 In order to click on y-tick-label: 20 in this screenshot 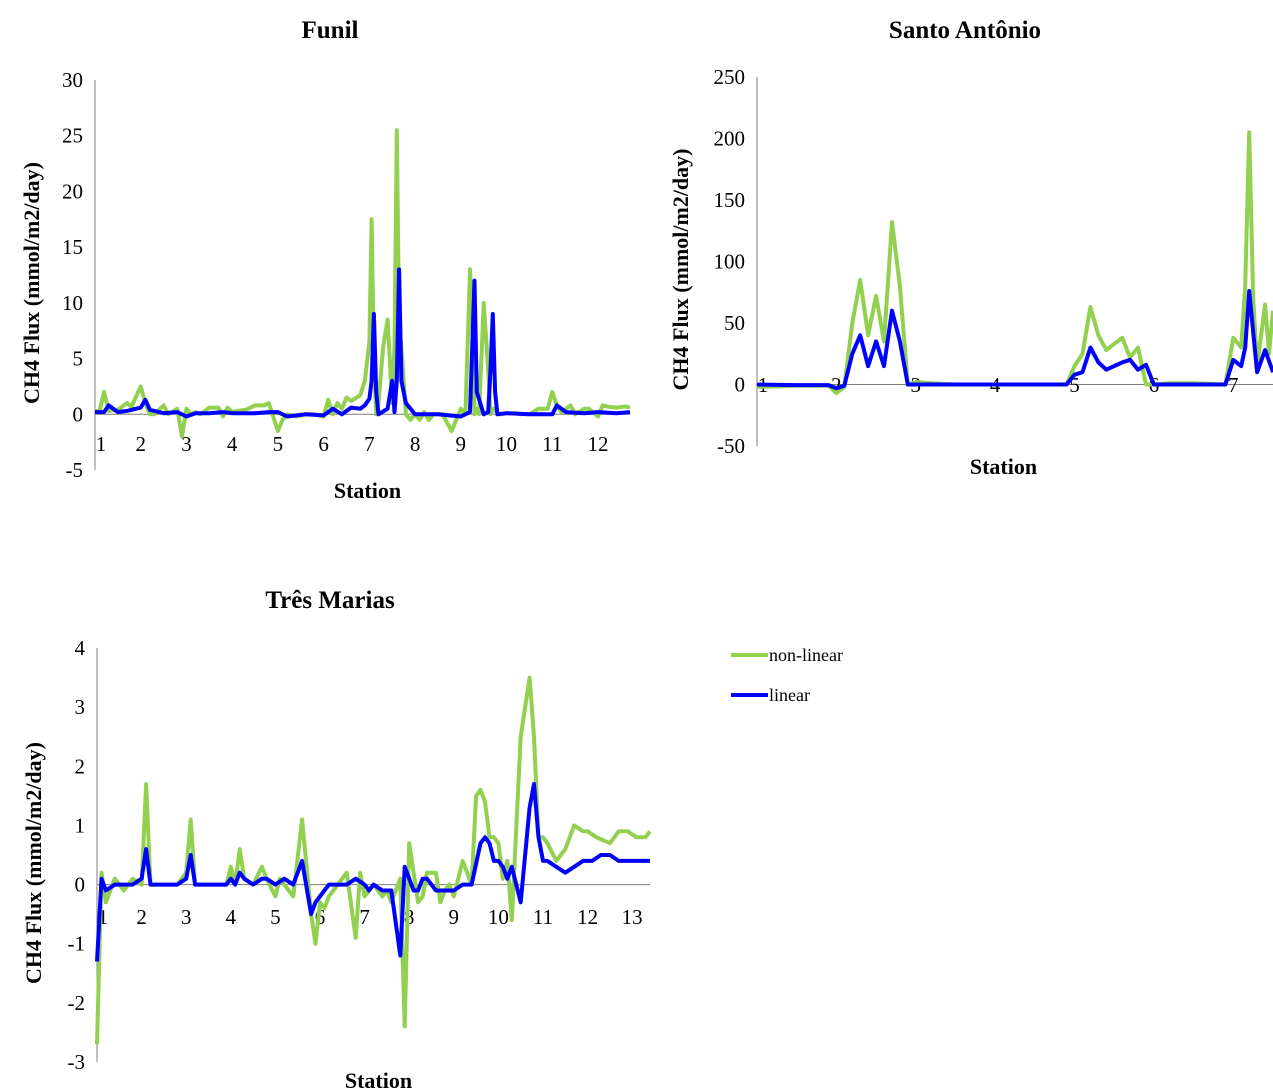, I will do `click(72, 191)`.